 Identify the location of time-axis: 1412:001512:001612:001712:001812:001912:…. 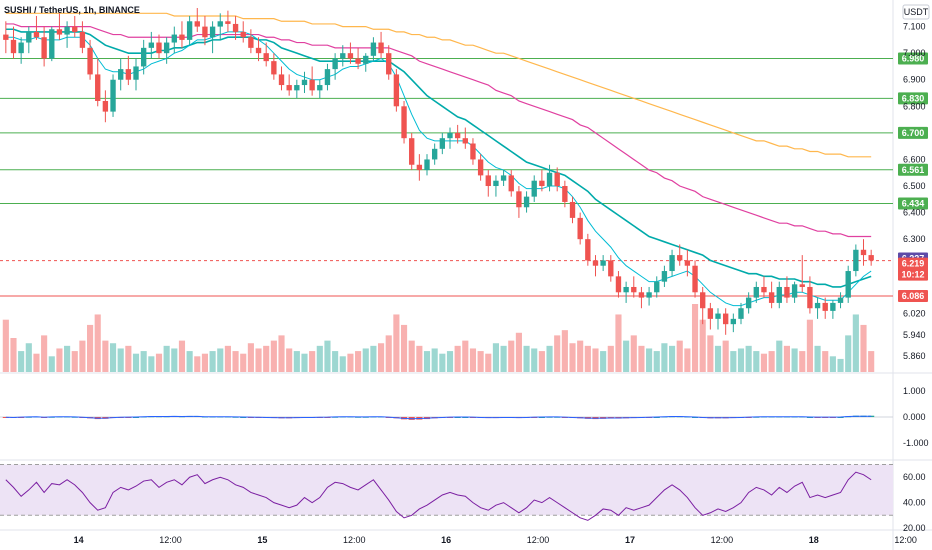
(503, 540).